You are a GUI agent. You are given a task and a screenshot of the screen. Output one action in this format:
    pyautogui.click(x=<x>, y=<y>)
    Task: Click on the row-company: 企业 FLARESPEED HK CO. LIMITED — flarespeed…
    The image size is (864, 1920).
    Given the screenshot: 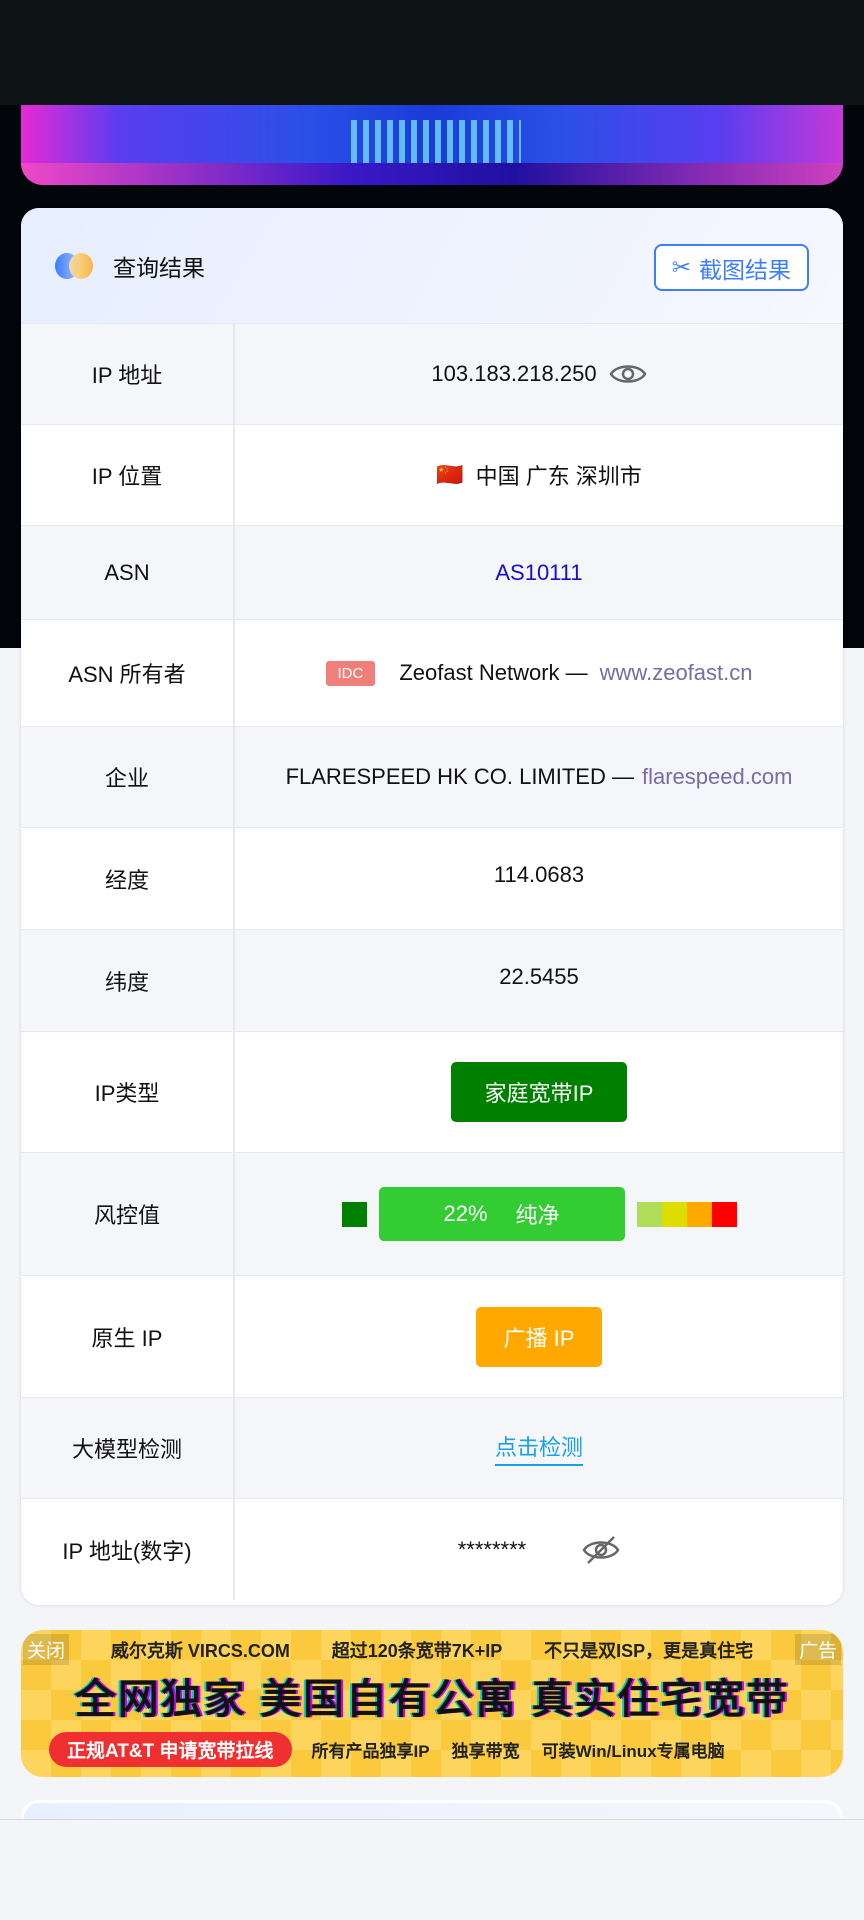 What is the action you would take?
    pyautogui.click(x=432, y=776)
    